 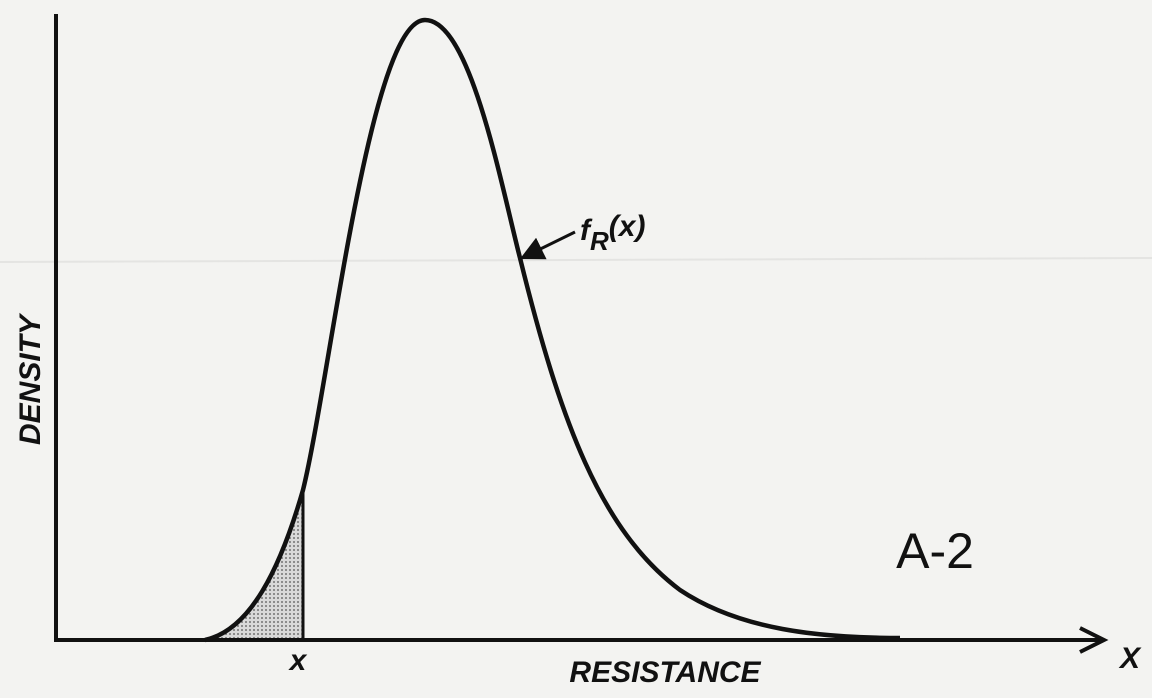 I want to click on scan-fold, so click(x=576, y=260).